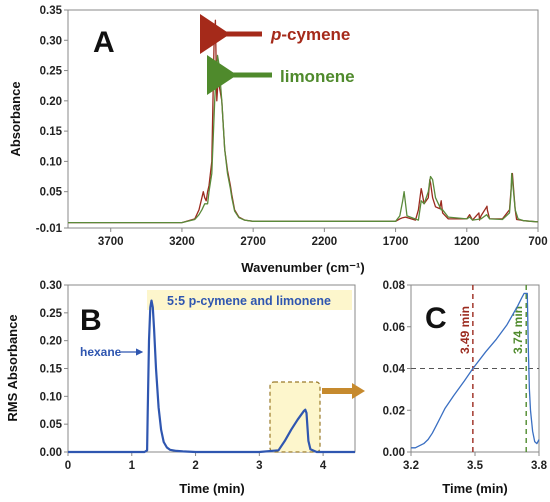 This screenshot has height=502, width=550. I want to click on a-x-tick-label: 700, so click(537, 242).